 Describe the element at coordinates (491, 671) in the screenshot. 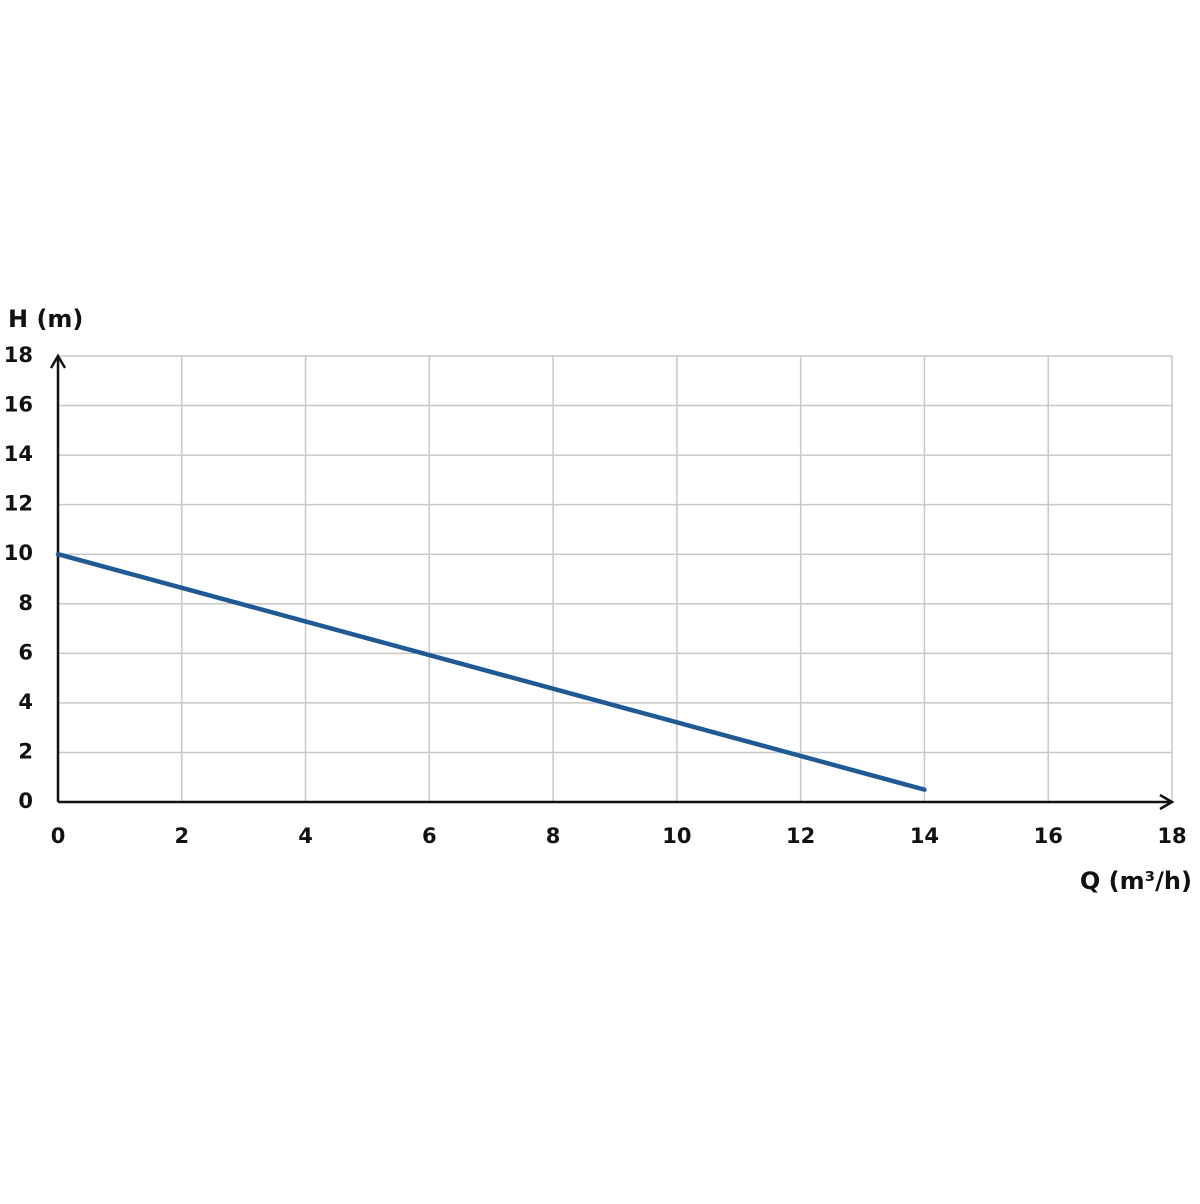

I see `curve` at that location.